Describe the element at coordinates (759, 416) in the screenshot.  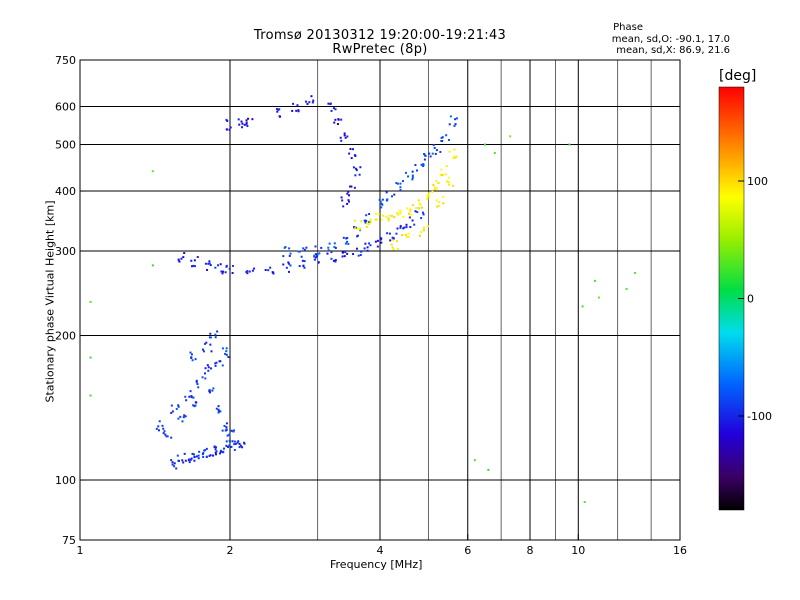
I see `colorbar-tick-label: -100` at that location.